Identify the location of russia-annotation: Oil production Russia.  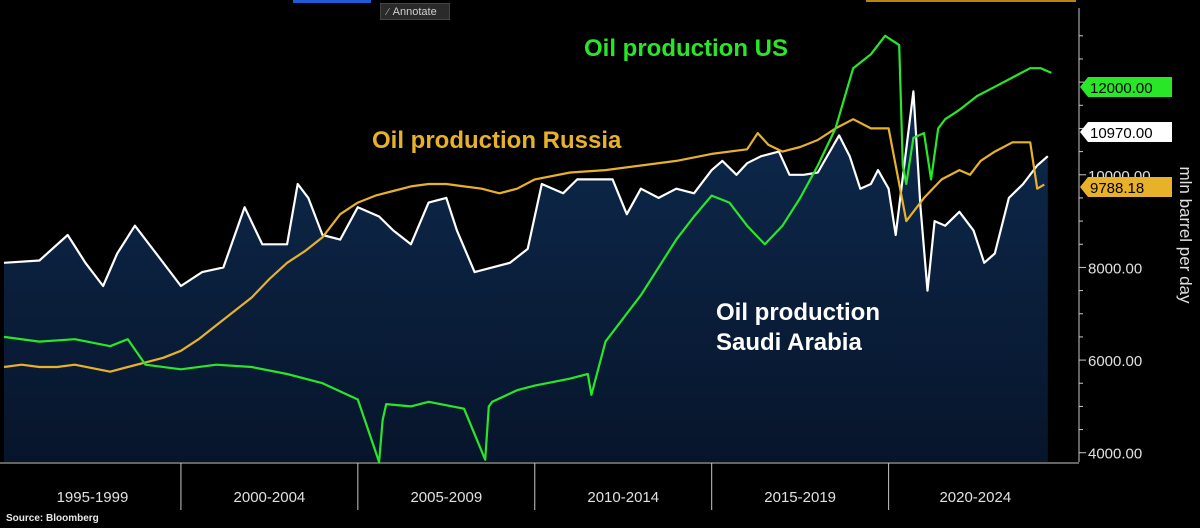
(497, 140).